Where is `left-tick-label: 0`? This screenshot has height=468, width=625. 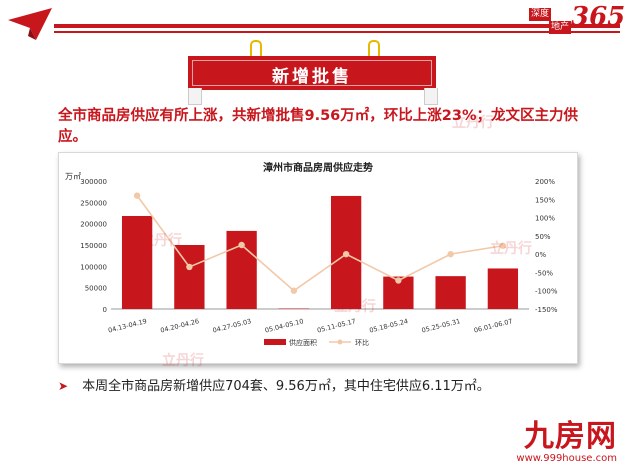 left-tick-label: 0 is located at coordinates (105, 310).